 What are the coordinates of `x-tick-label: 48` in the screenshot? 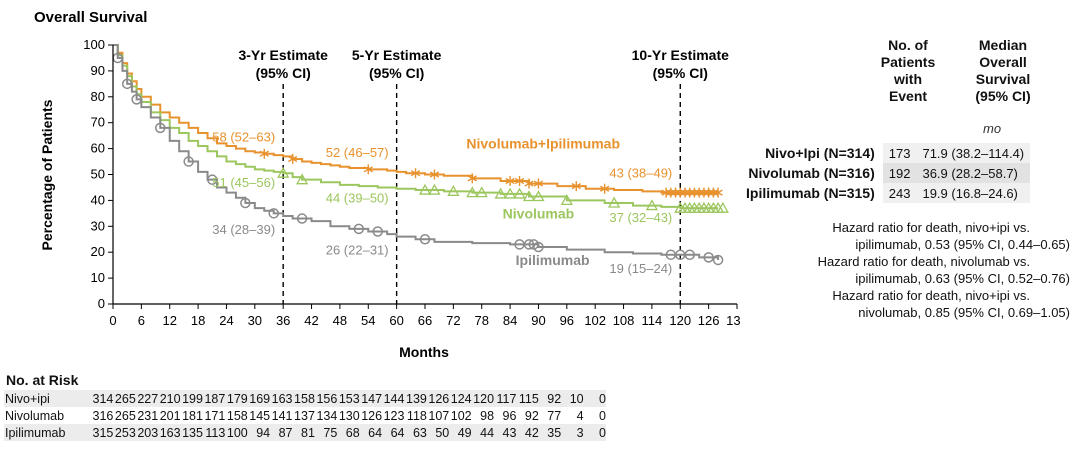 It's located at (340, 320).